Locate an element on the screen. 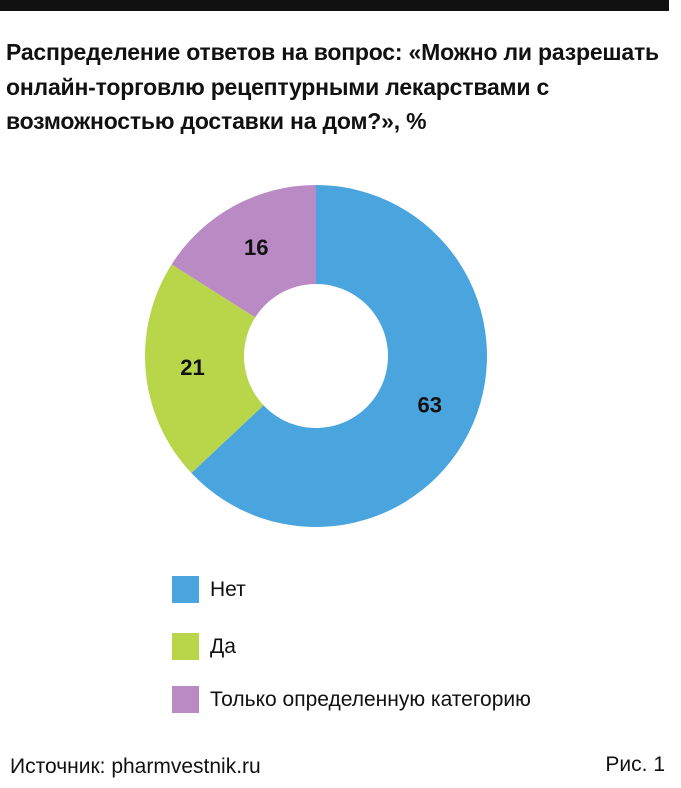  legend-label-da: Да is located at coordinates (223, 646).